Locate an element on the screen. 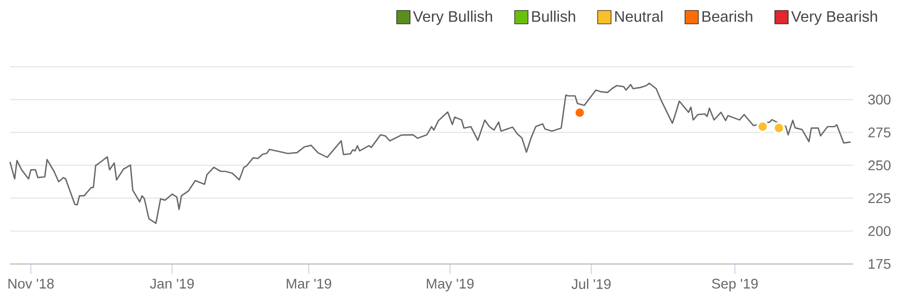  x-tick-label: Jul '19 is located at coordinates (591, 283).